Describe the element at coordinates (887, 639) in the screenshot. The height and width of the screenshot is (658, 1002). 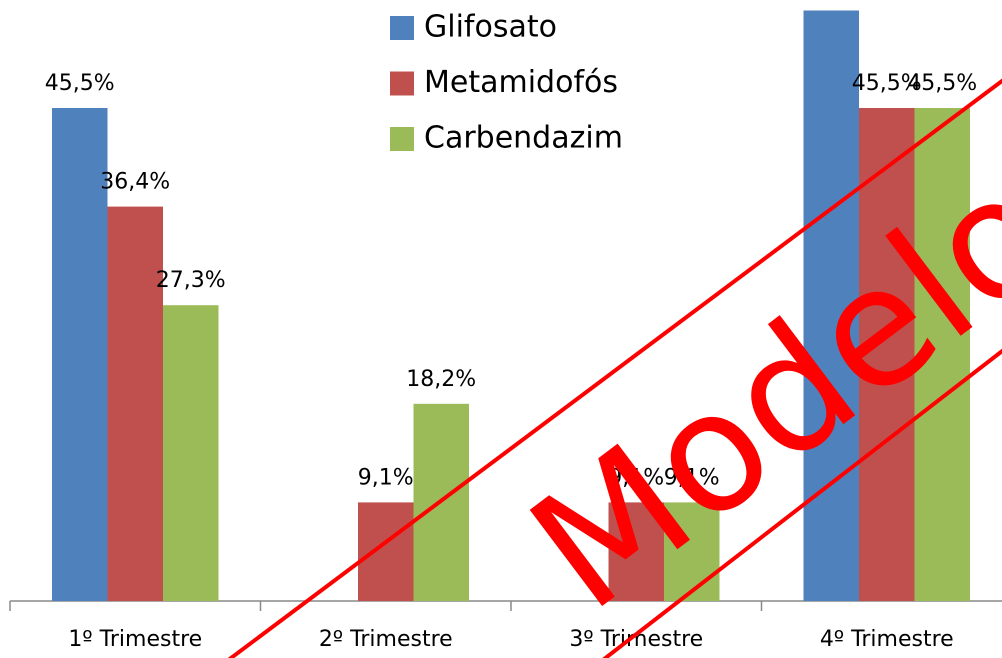
I see `x-tick-label: 4º Trimestre` at that location.